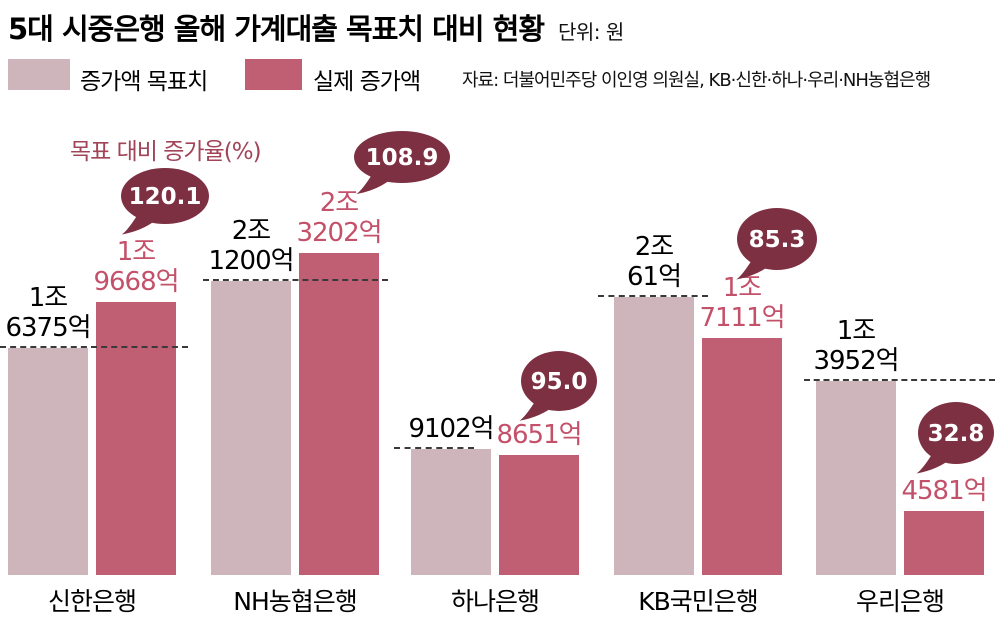  Describe the element at coordinates (339, 218) in the screenshot. I see `actual-value-label: 2조 3202억` at that location.